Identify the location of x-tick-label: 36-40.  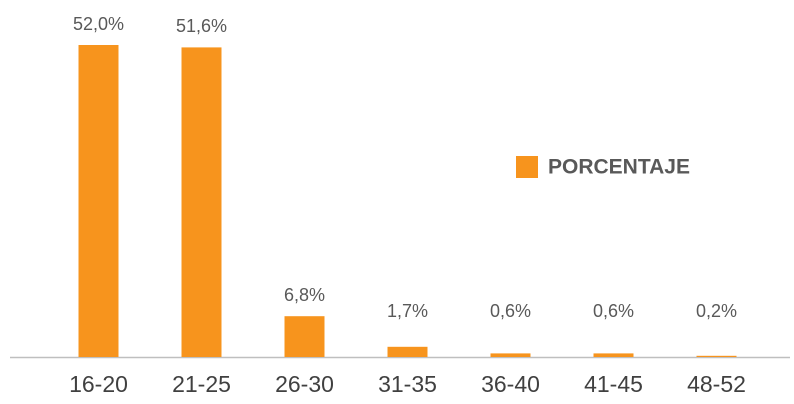
(510, 384).